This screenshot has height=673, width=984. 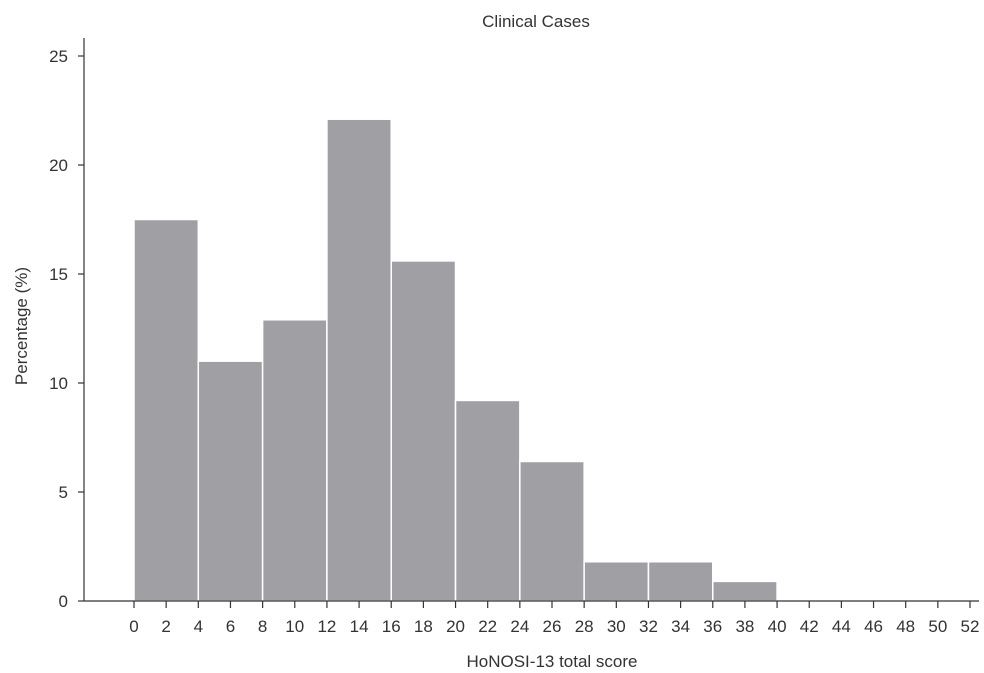 I want to click on x-tick-label: 16, so click(x=391, y=626).